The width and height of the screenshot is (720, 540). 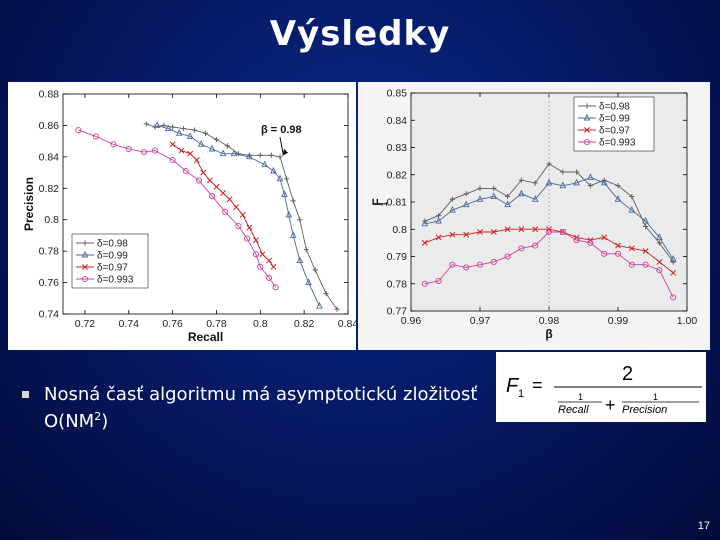 What do you see at coordinates (618, 321) in the screenshot?
I see `x-tick-label: 0.99` at bounding box center [618, 321].